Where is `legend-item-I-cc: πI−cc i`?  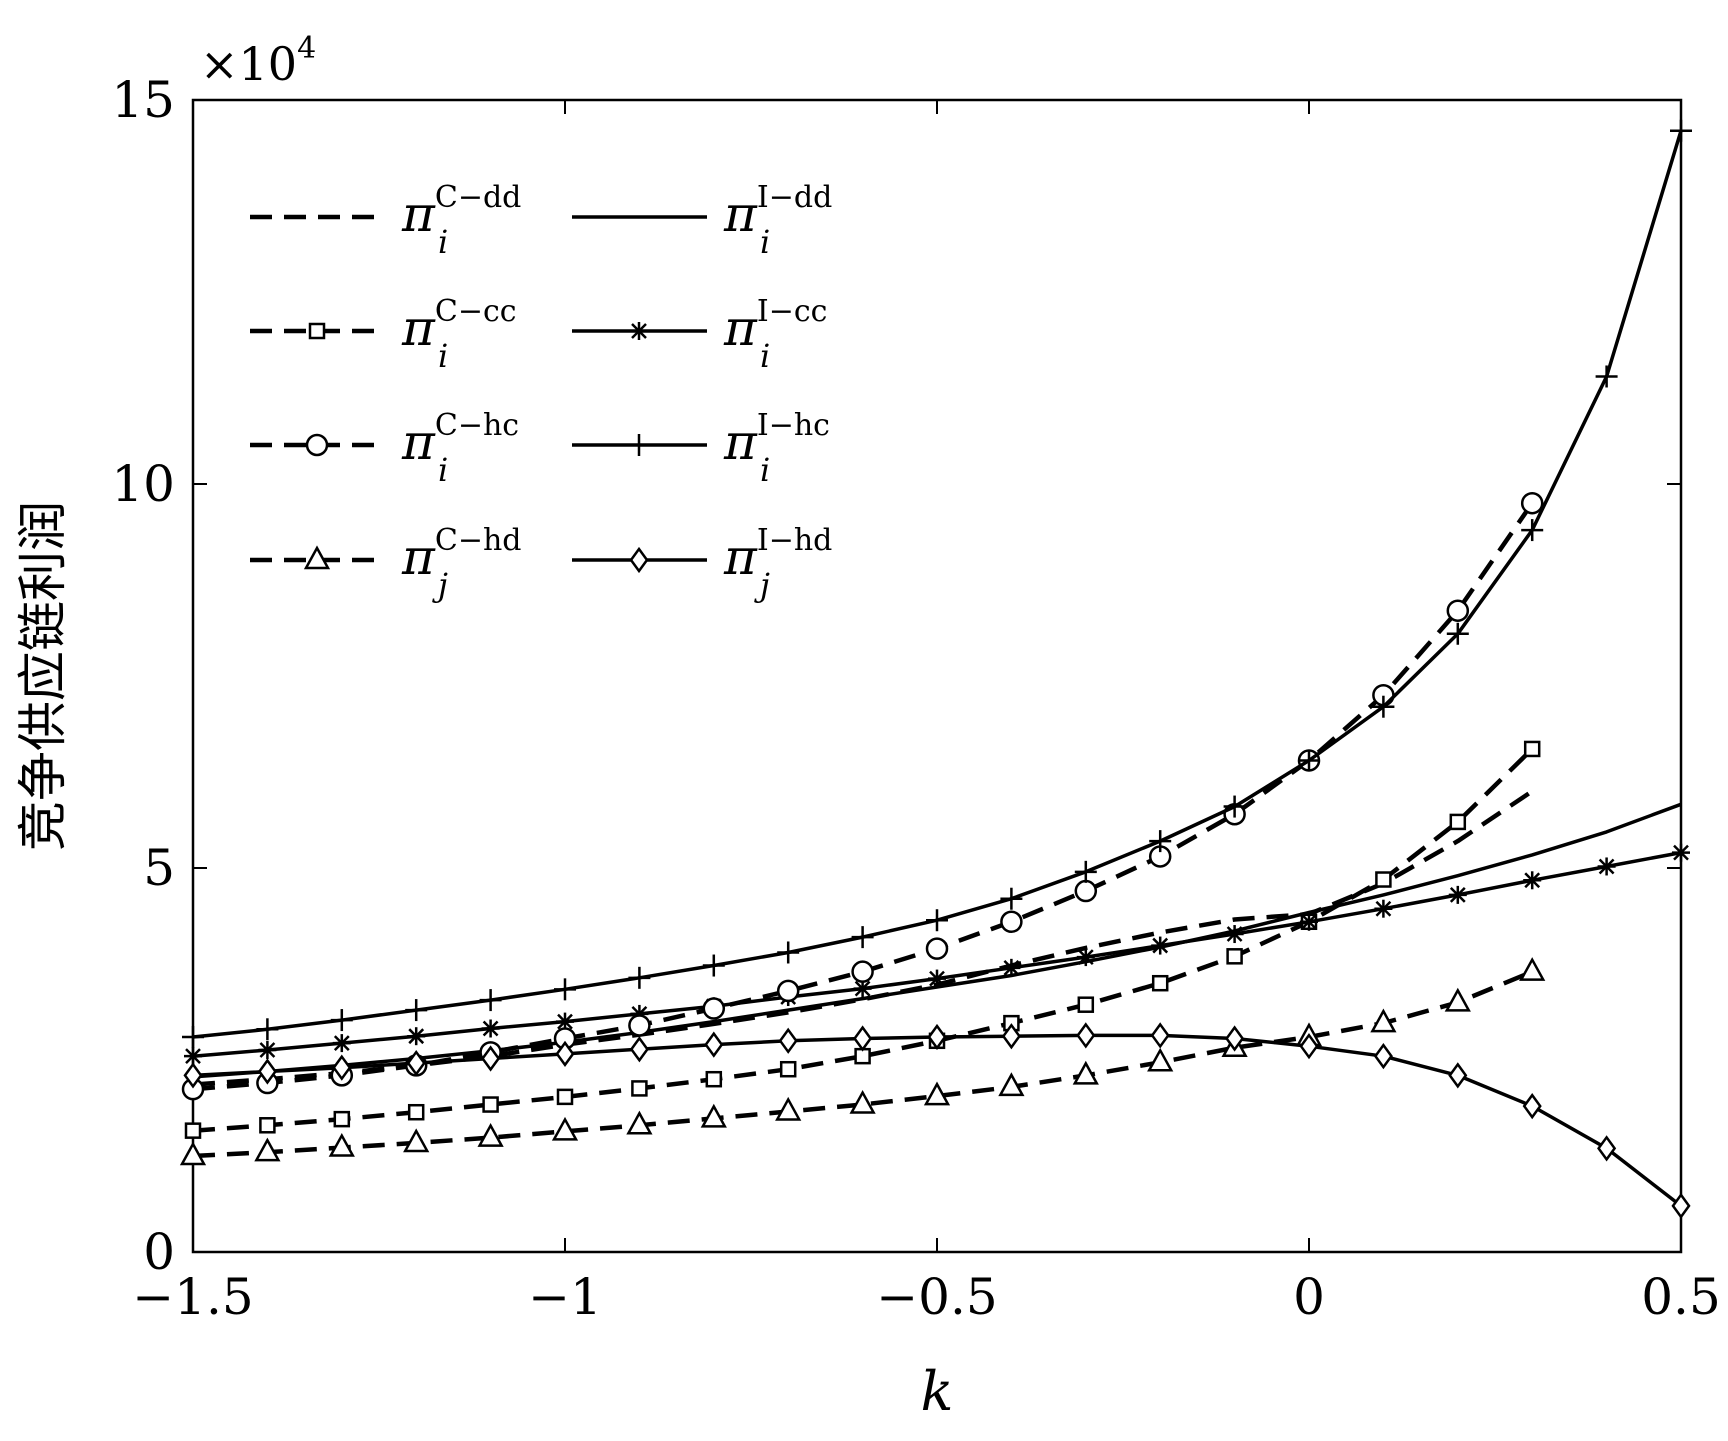 legend-item-I-cc: πI−cc i is located at coordinates (699, 334).